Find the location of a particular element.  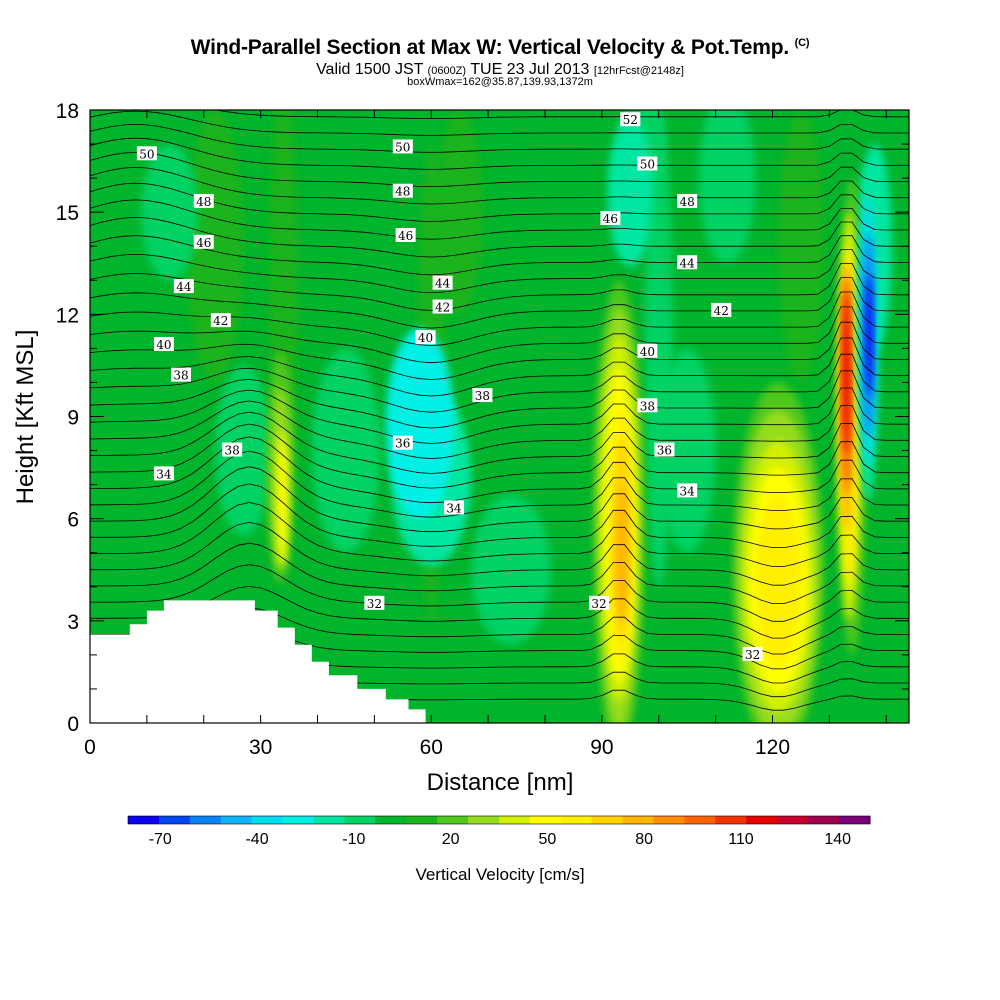

theta-label-5: 40 is located at coordinates (163, 344).